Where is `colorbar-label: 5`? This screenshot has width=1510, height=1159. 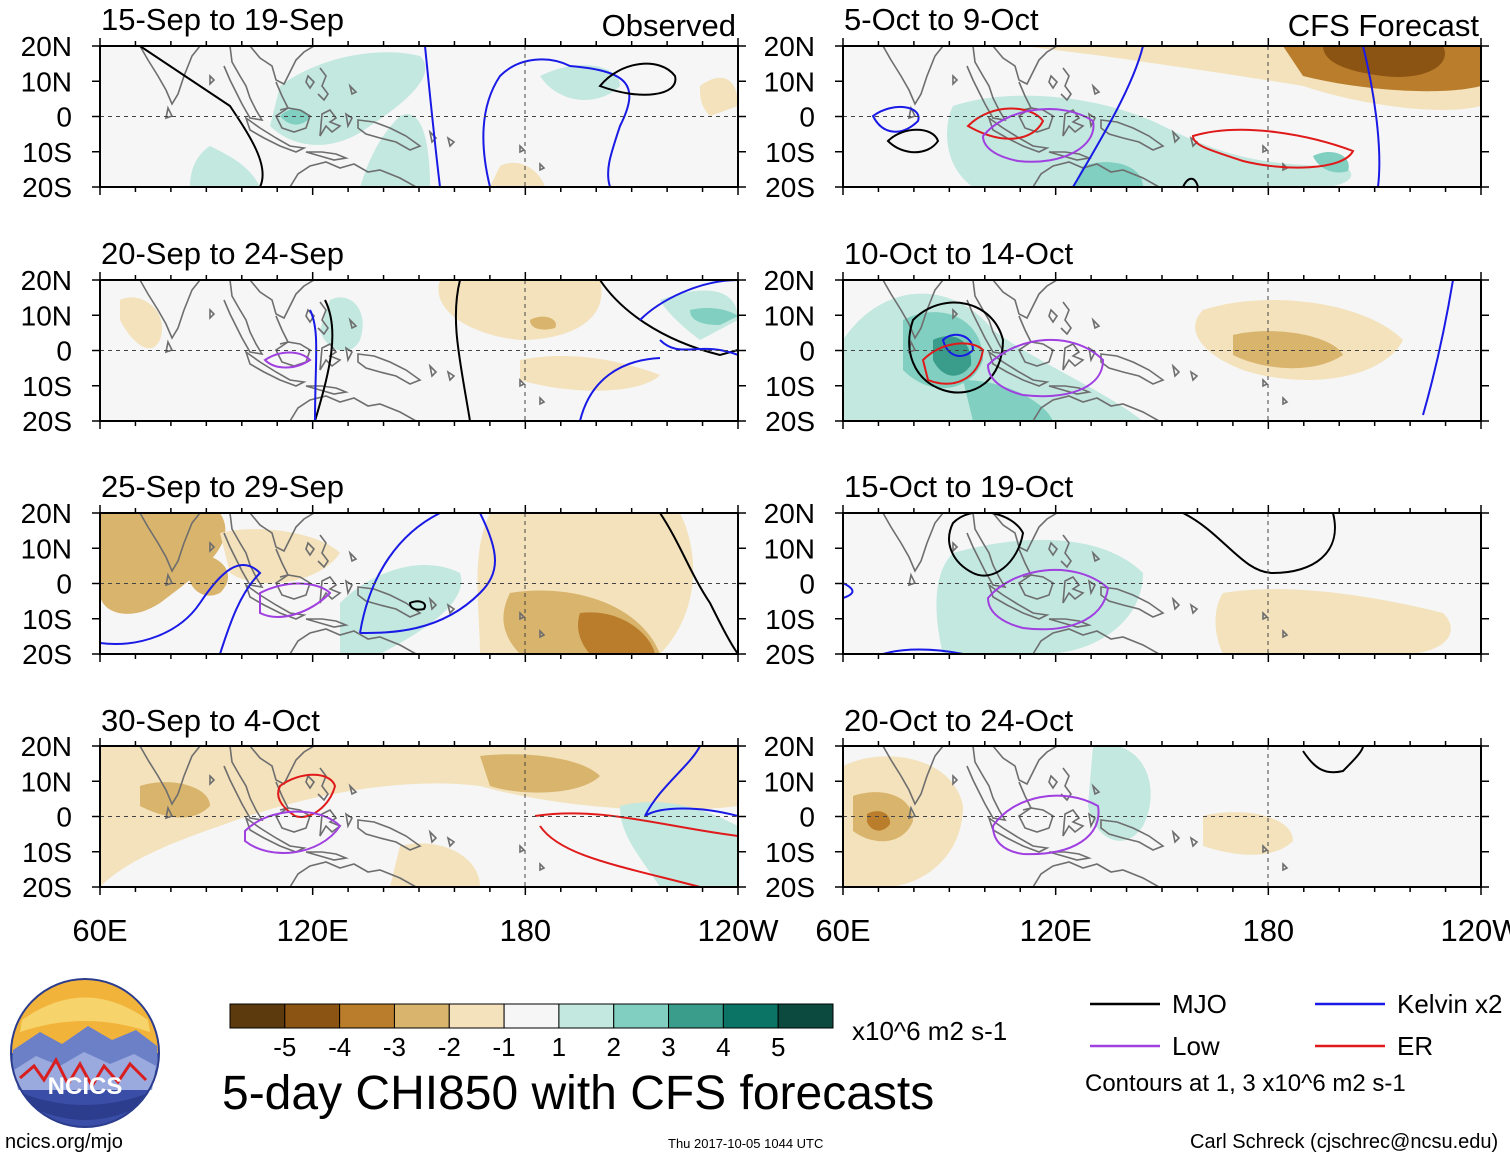 colorbar-label: 5 is located at coordinates (778, 1047).